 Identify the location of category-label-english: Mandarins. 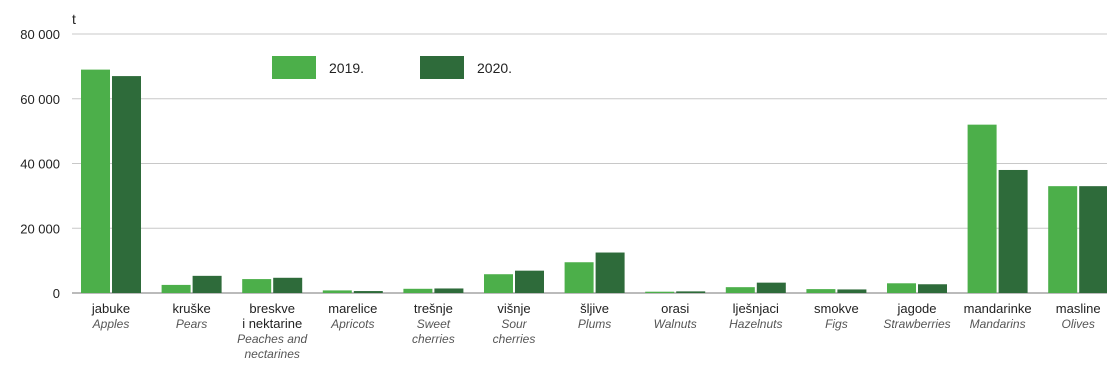
(998, 324).